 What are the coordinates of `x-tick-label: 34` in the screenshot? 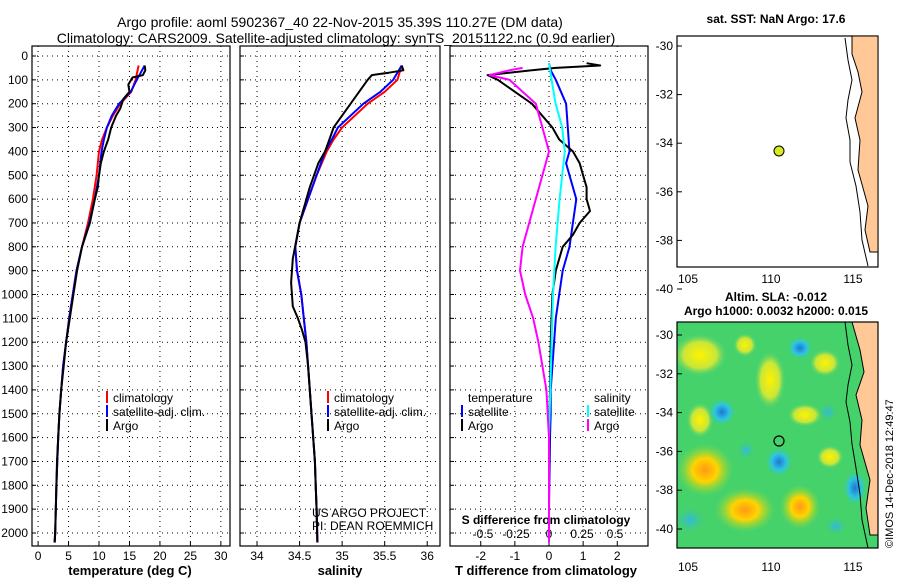 It's located at (257, 556).